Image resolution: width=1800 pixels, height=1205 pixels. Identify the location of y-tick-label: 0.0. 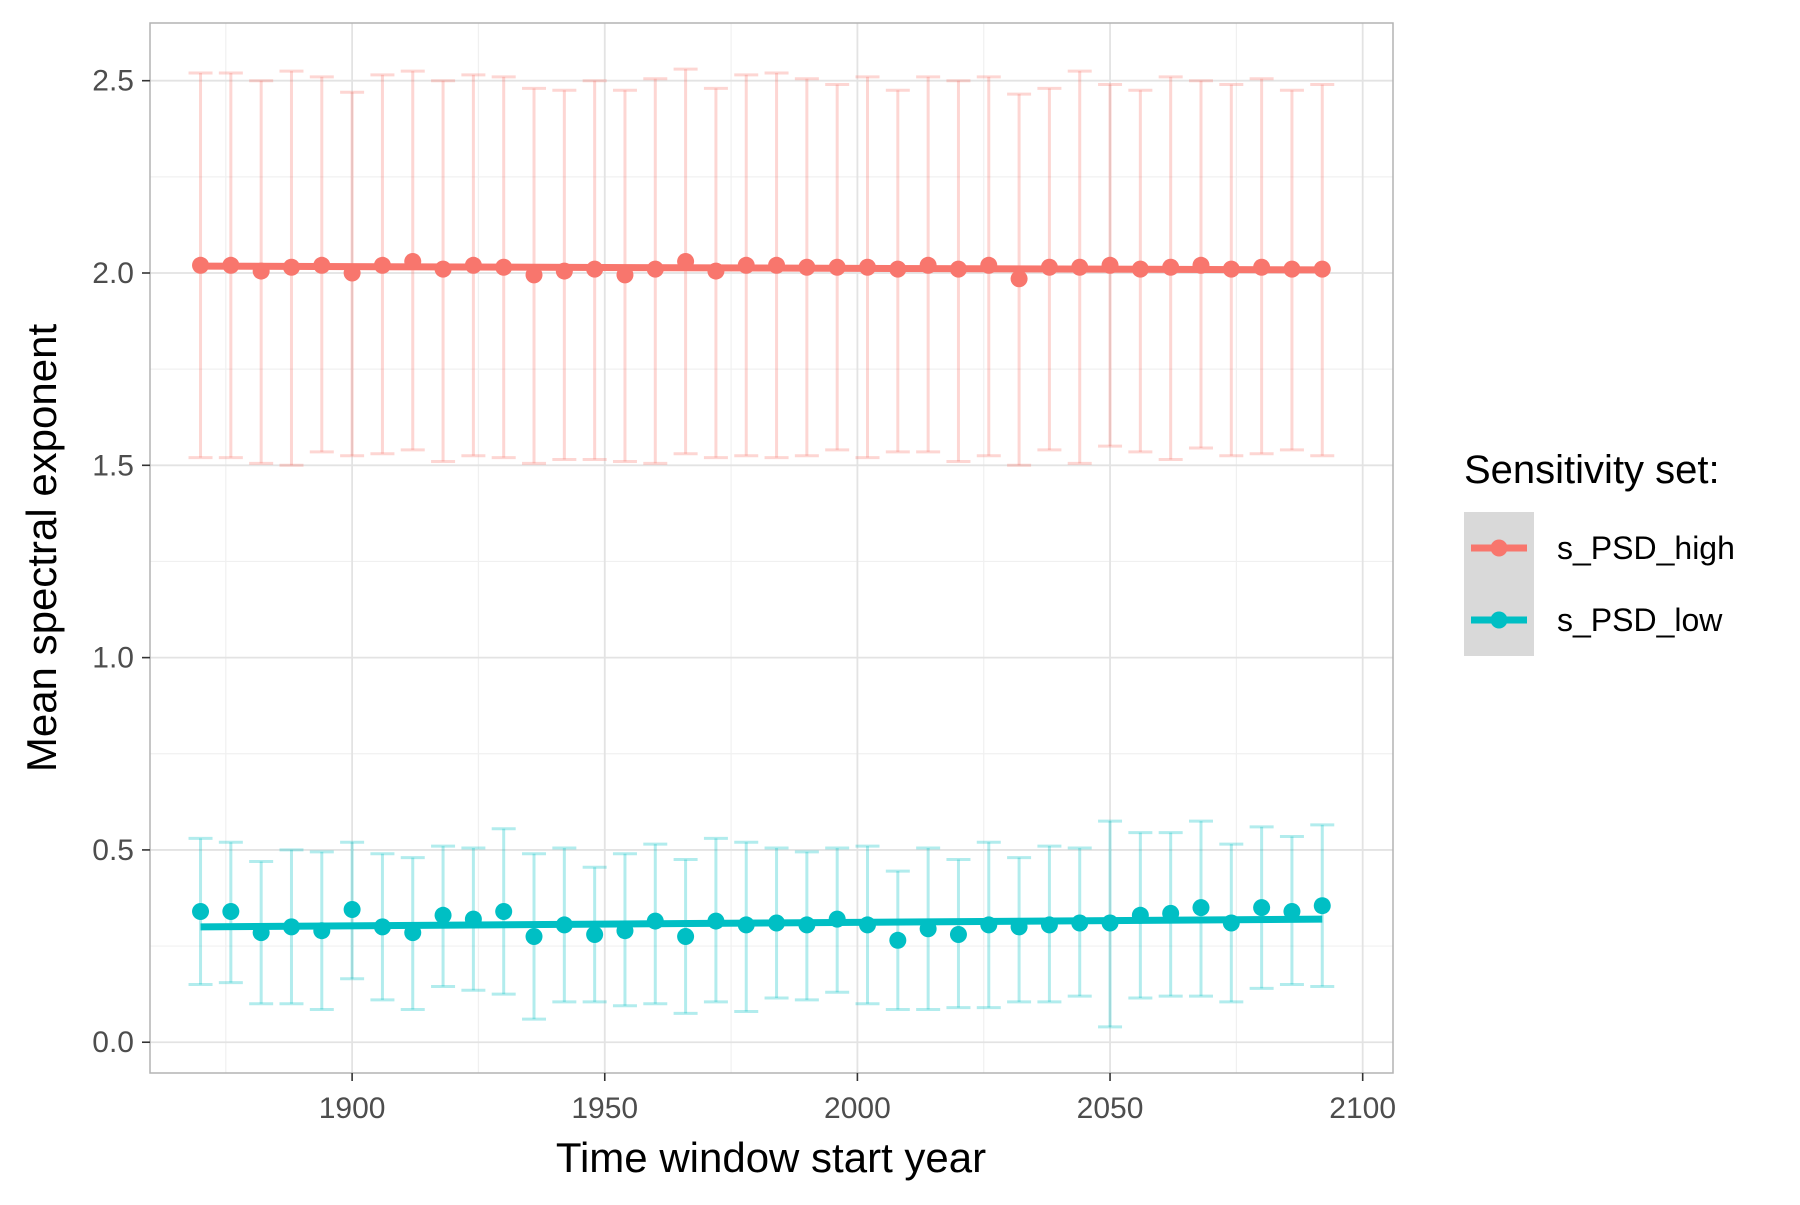
(113, 1042).